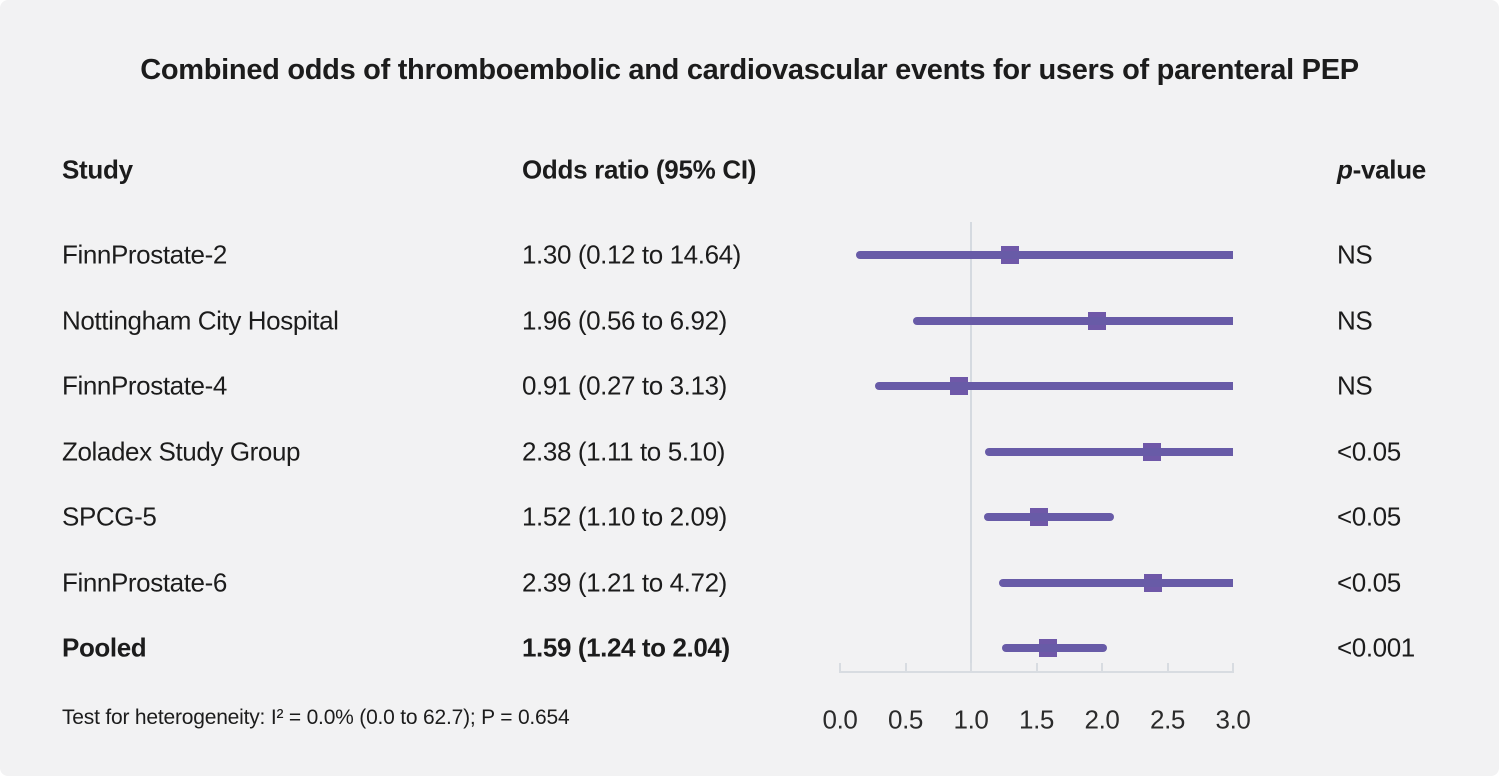 Image resolution: width=1499 pixels, height=776 pixels. What do you see at coordinates (144, 254) in the screenshot?
I see `study-label: FinnProstate-2` at bounding box center [144, 254].